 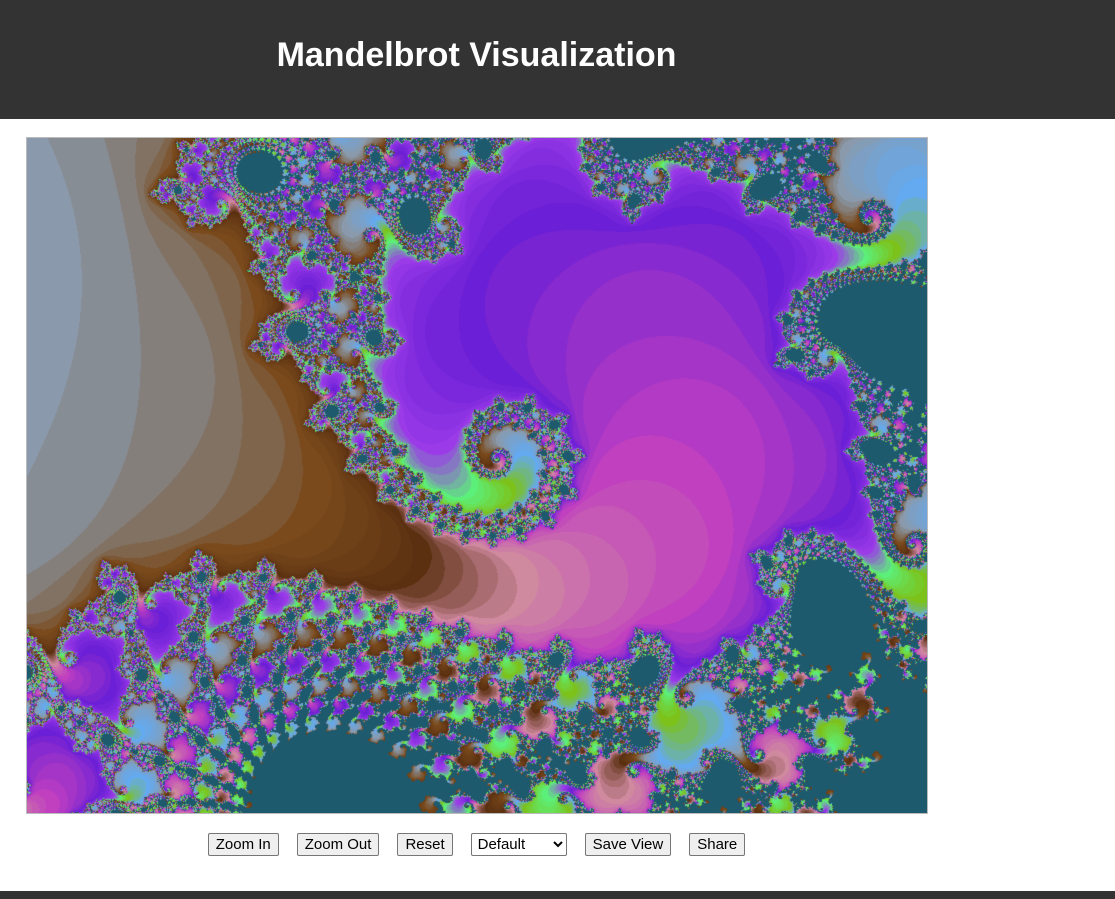 I want to click on page-title: Mandelbrot Visualization, so click(x=476, y=55).